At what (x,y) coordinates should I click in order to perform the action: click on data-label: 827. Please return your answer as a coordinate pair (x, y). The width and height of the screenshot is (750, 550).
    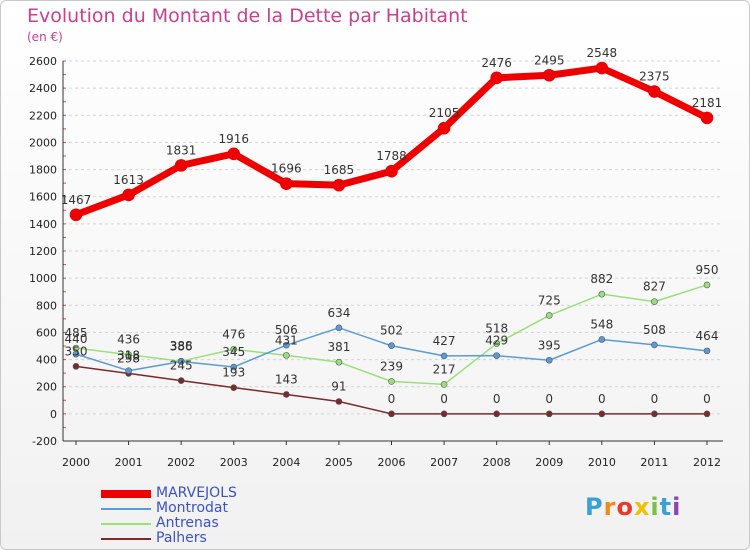
    Looking at the image, I should click on (654, 287).